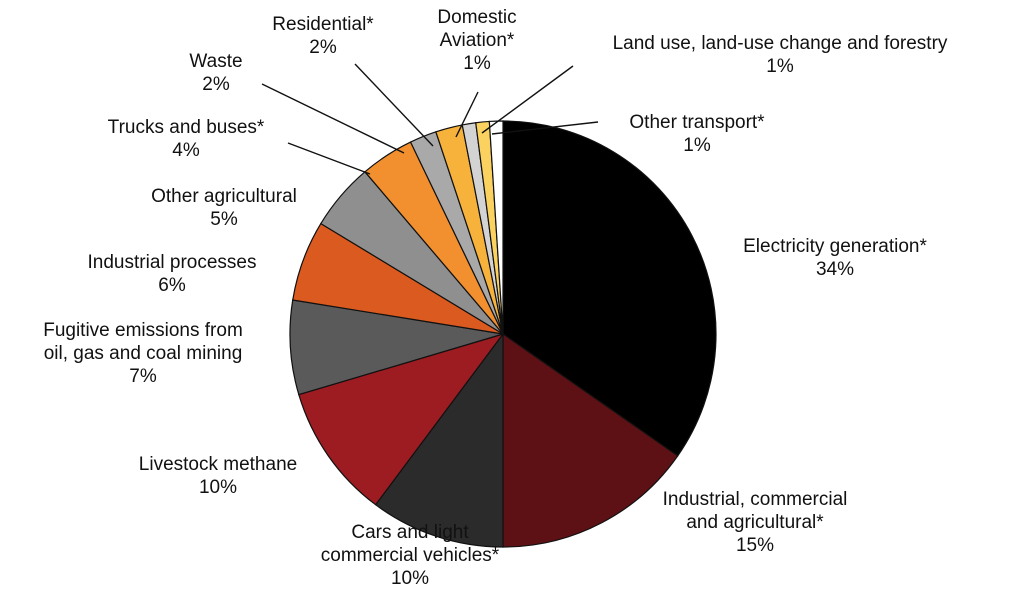 This screenshot has height=596, width=1009. I want to click on slice-name-line: Other agricultural, so click(224, 196).